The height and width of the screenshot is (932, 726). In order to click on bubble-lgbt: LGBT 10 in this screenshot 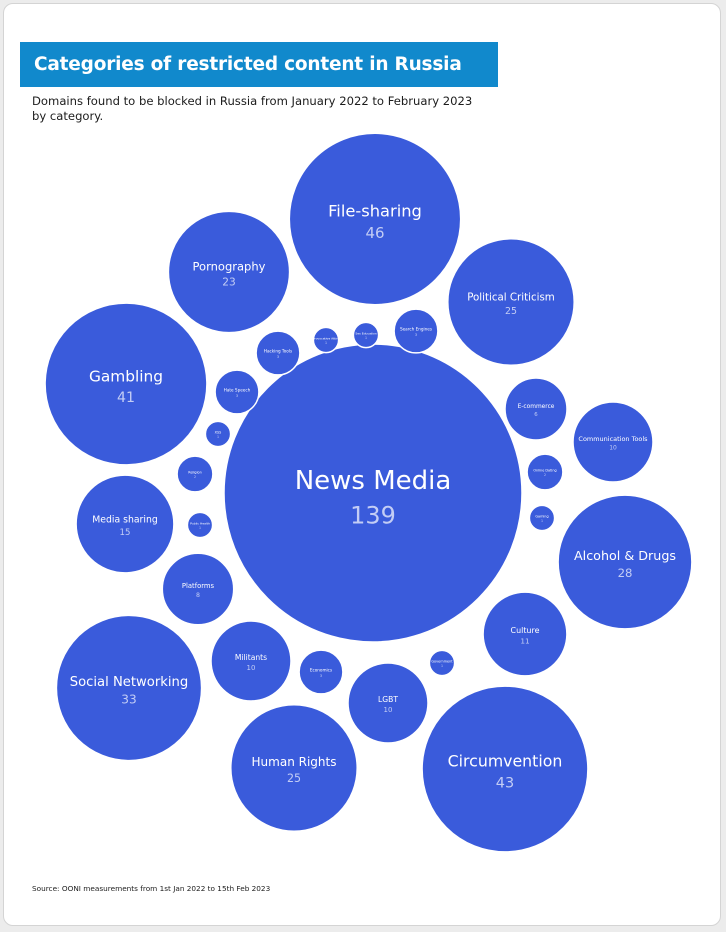, I will do `click(388, 703)`.